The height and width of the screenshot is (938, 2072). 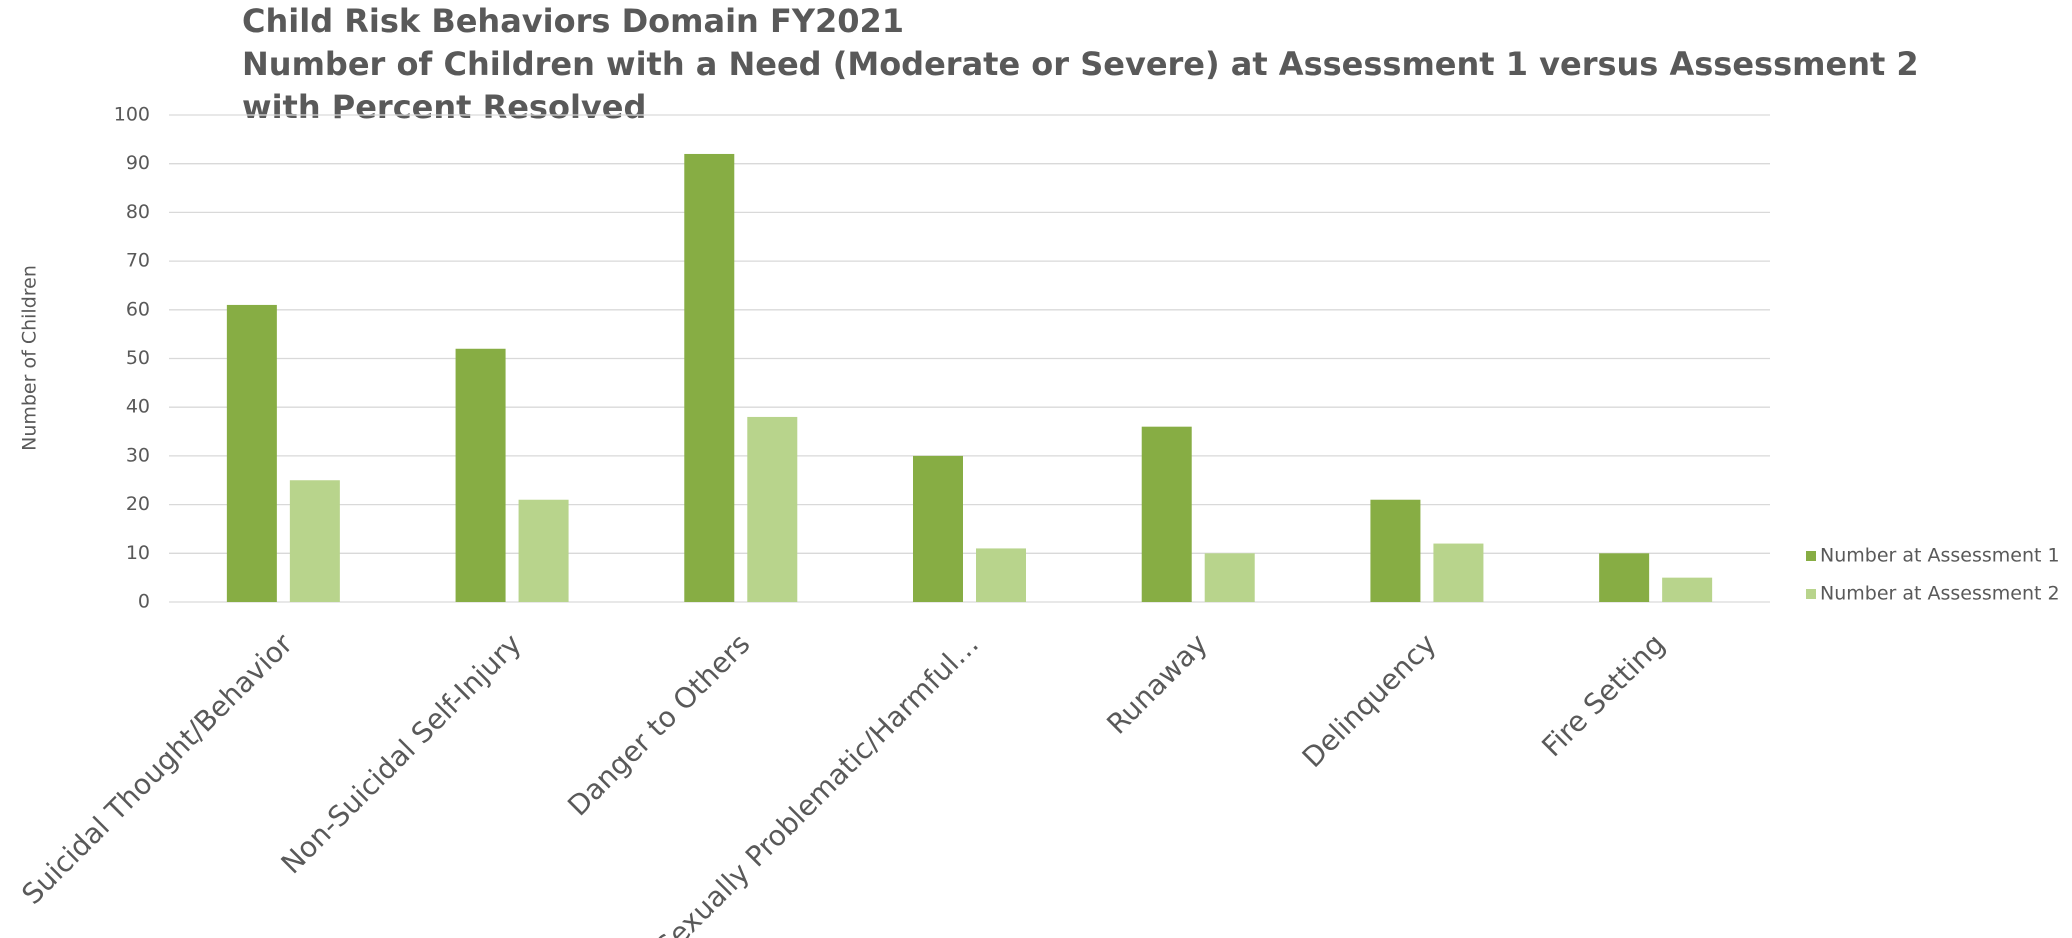 I want to click on x-tick-label: Suicidal Thought/Behavior, so click(x=157, y=769).